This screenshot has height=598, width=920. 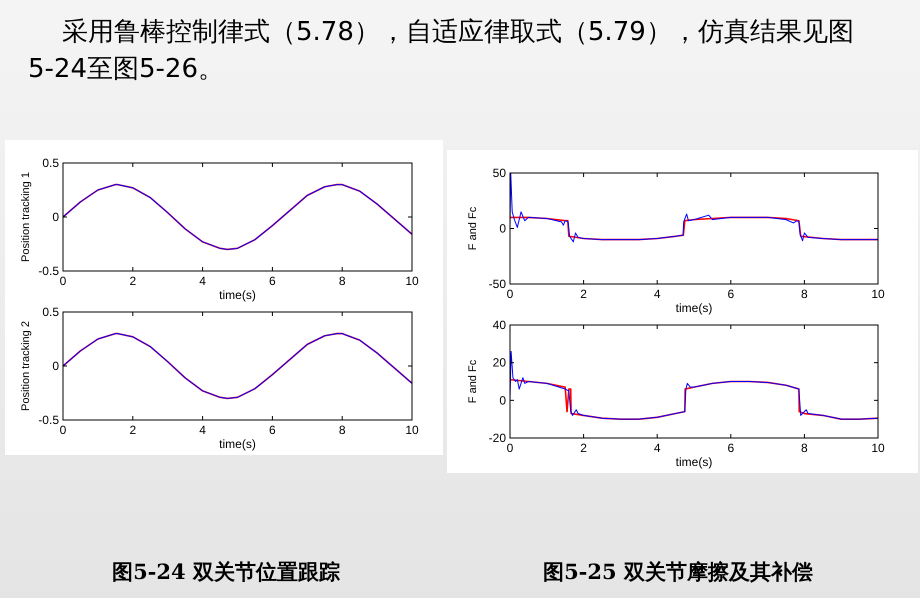 What do you see at coordinates (499, 173) in the screenshot?
I see `y-tick-label: 50` at bounding box center [499, 173].